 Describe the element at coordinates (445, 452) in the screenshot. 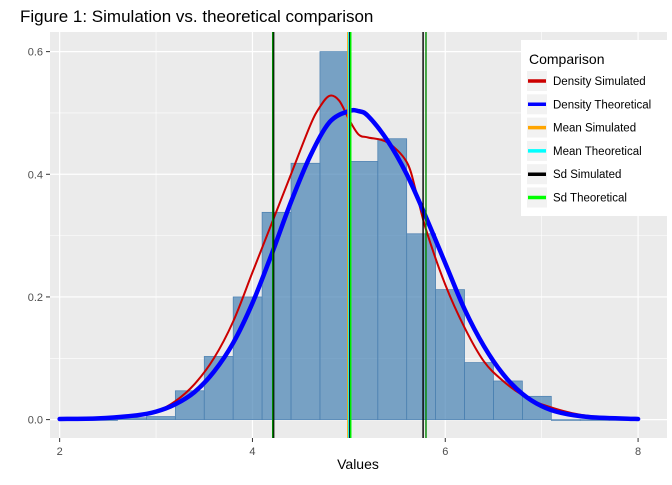

I see `x-tick-label: 6` at that location.